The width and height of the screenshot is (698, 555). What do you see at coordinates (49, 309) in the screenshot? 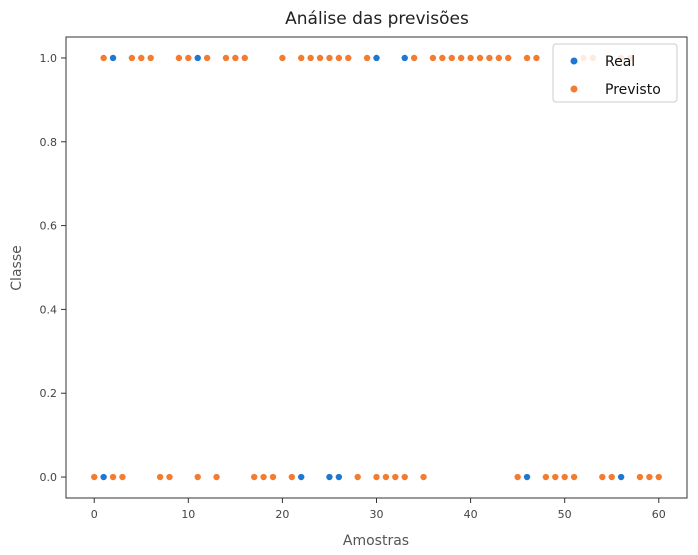
I see `y-tick-label: 0.4` at bounding box center [49, 309].